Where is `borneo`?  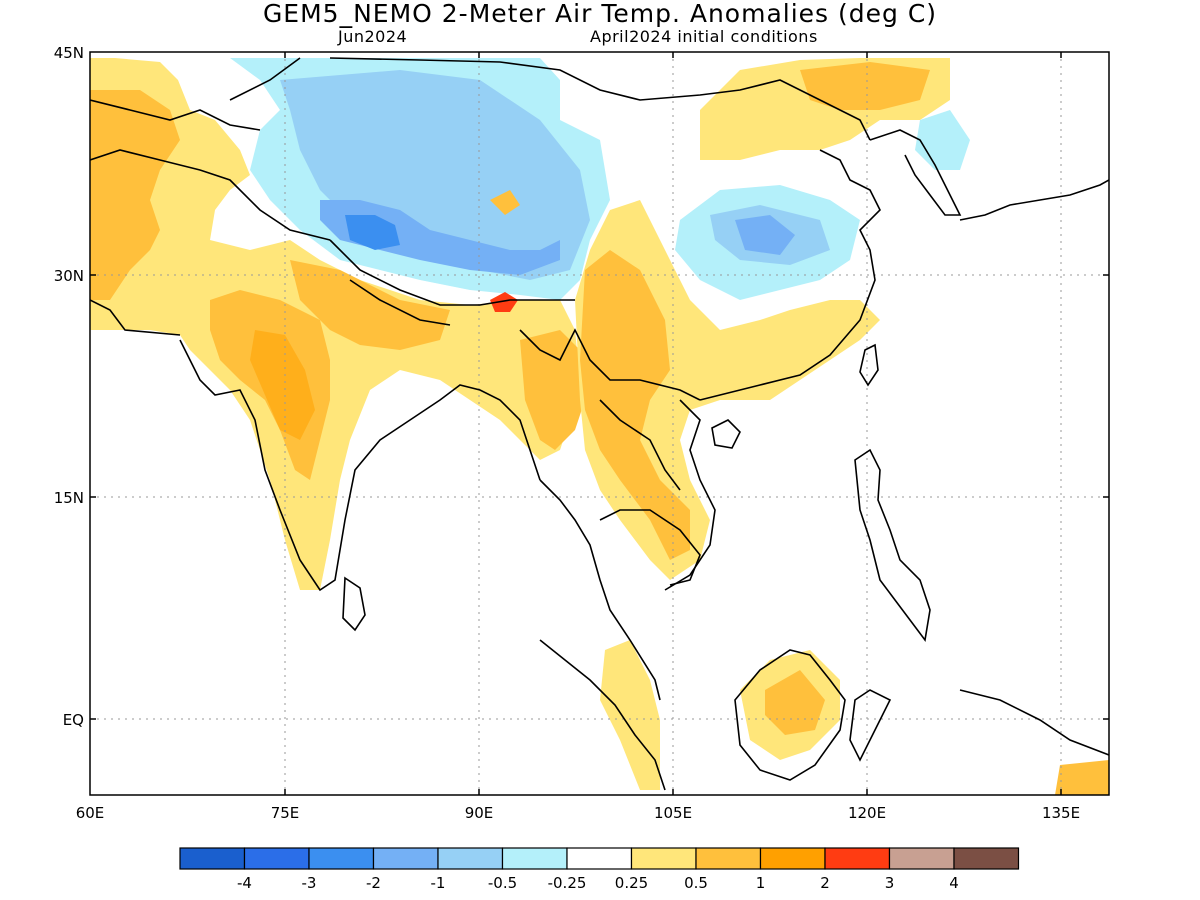
borneo is located at coordinates (790, 715).